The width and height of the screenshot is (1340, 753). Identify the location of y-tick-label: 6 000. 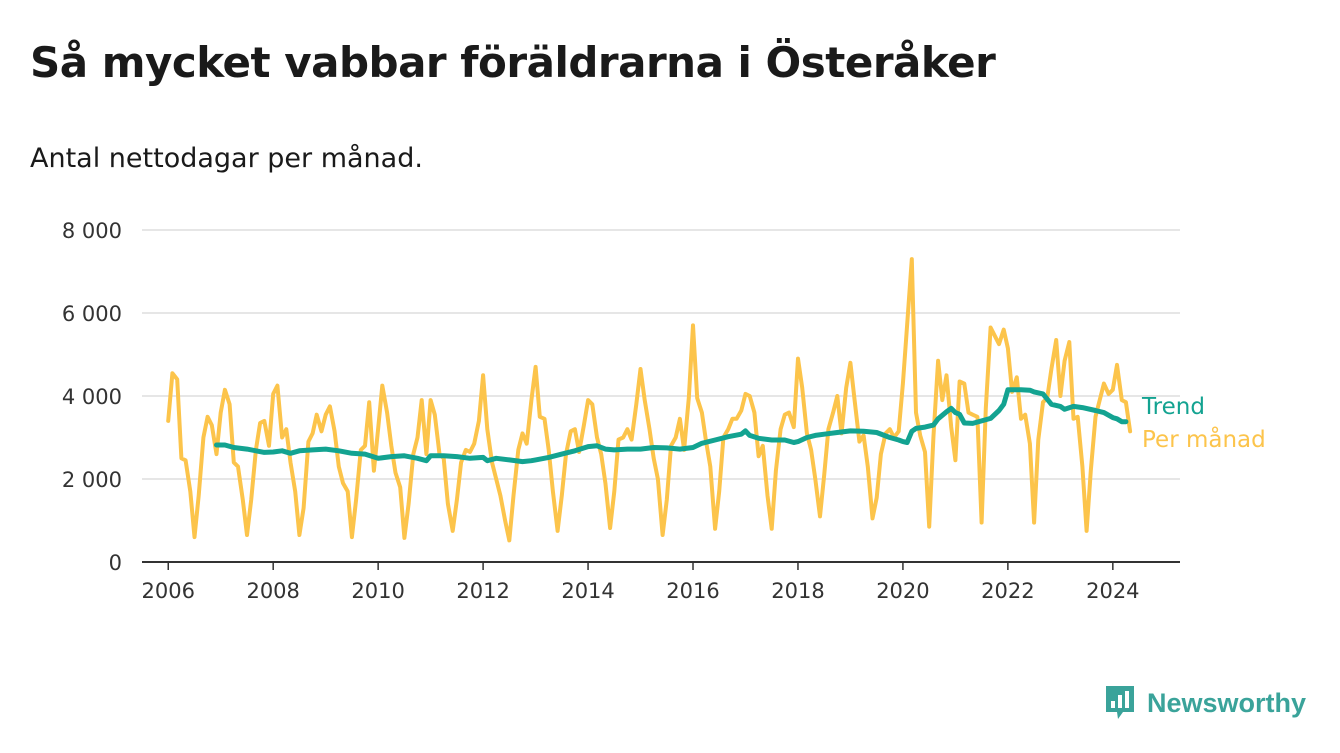
(92, 314).